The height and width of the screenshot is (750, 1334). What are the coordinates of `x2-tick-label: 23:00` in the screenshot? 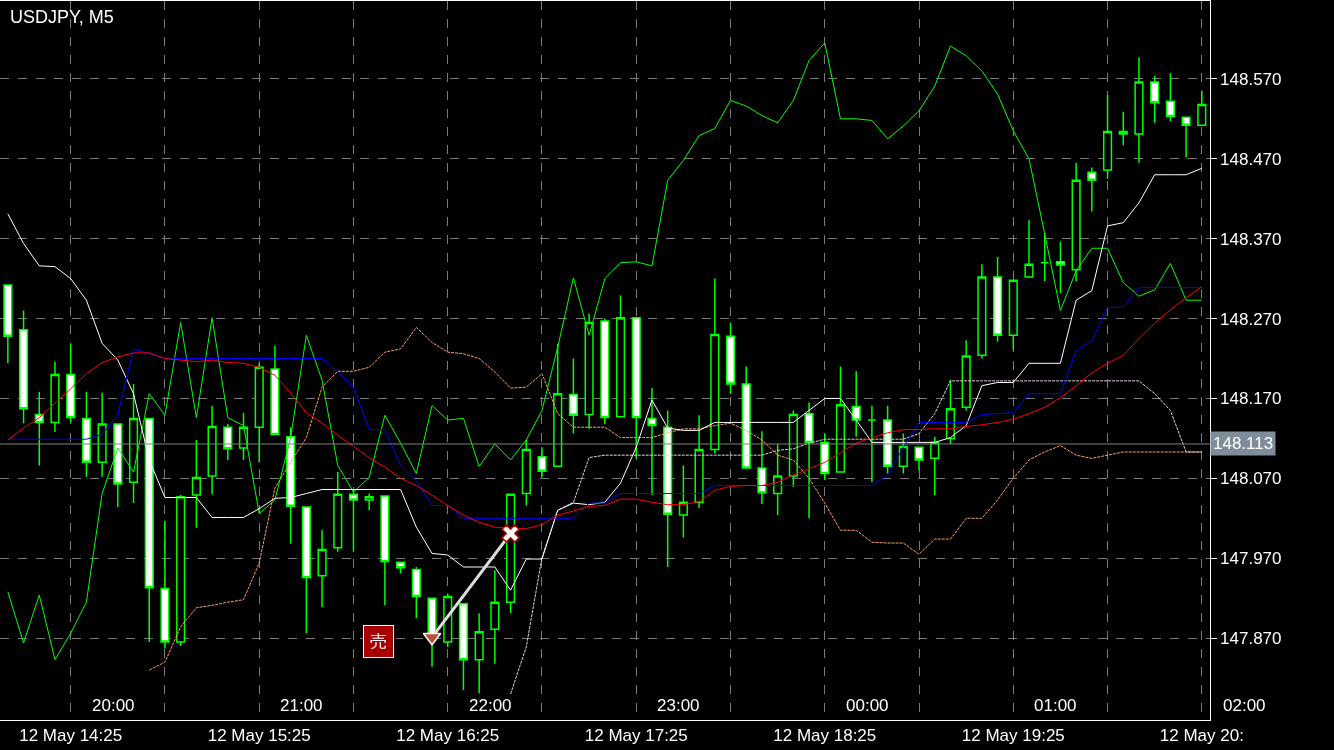 It's located at (678, 705).